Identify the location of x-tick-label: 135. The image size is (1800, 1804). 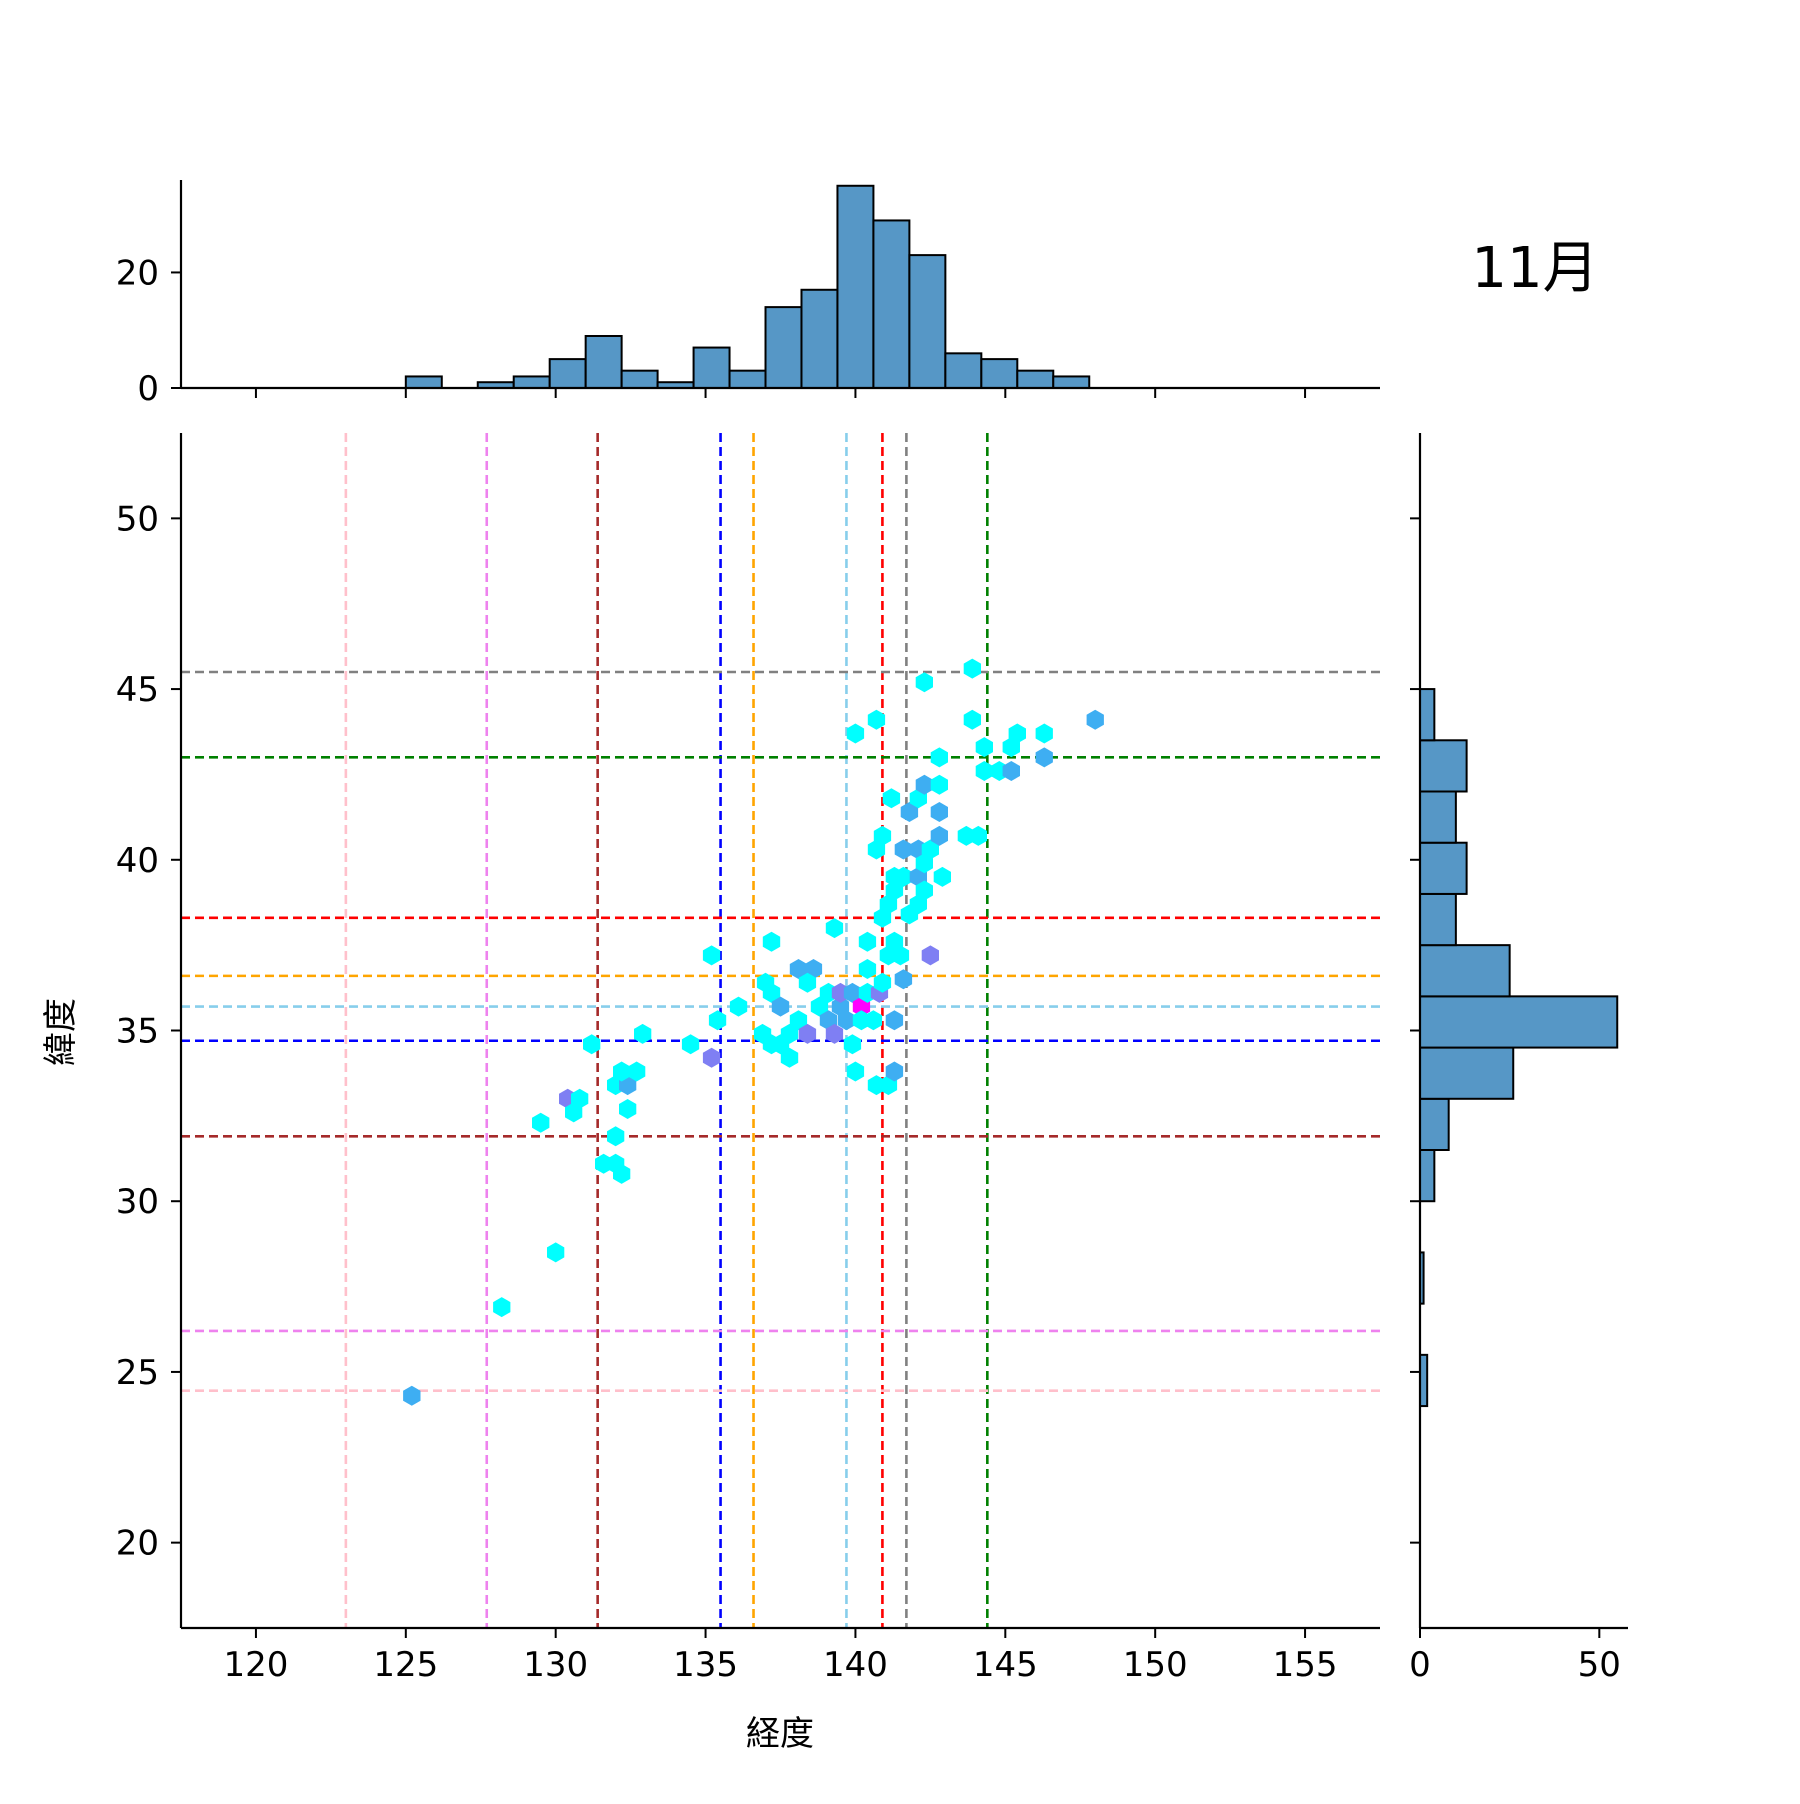
(705, 1665).